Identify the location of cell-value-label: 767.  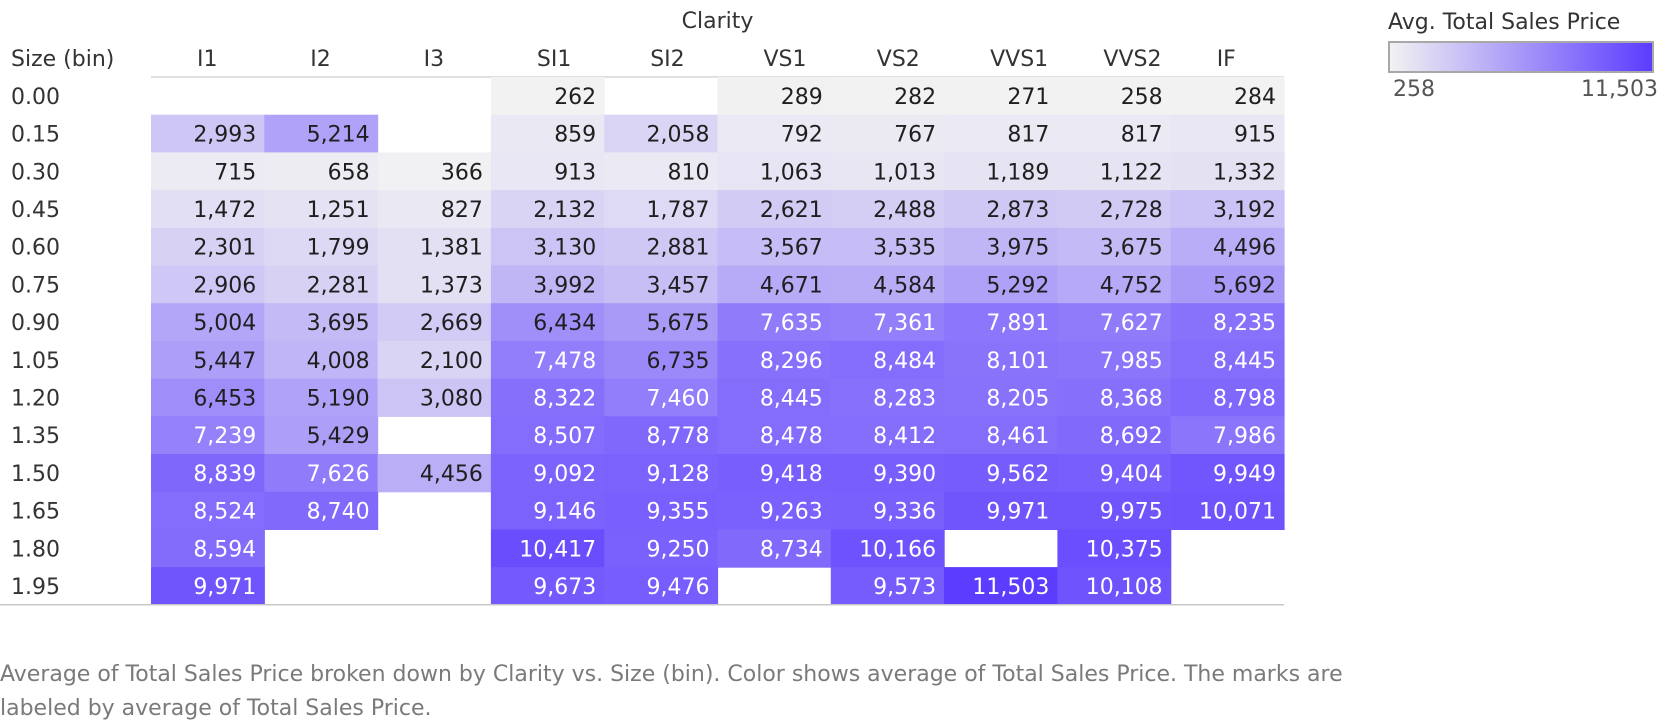
(915, 135).